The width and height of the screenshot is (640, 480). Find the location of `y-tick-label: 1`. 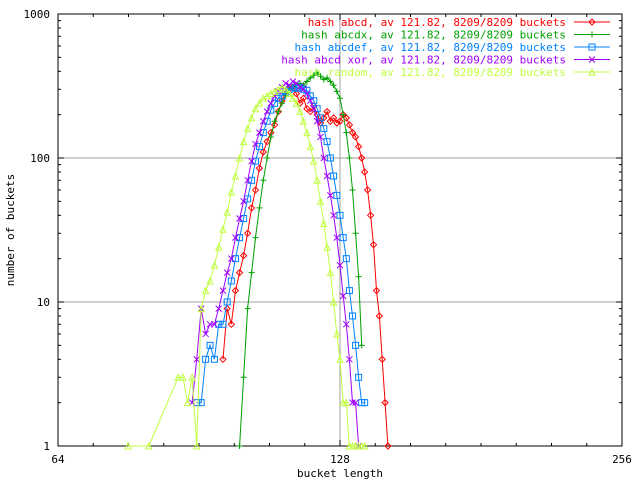

y-tick-label: 1 is located at coordinates (46, 446).